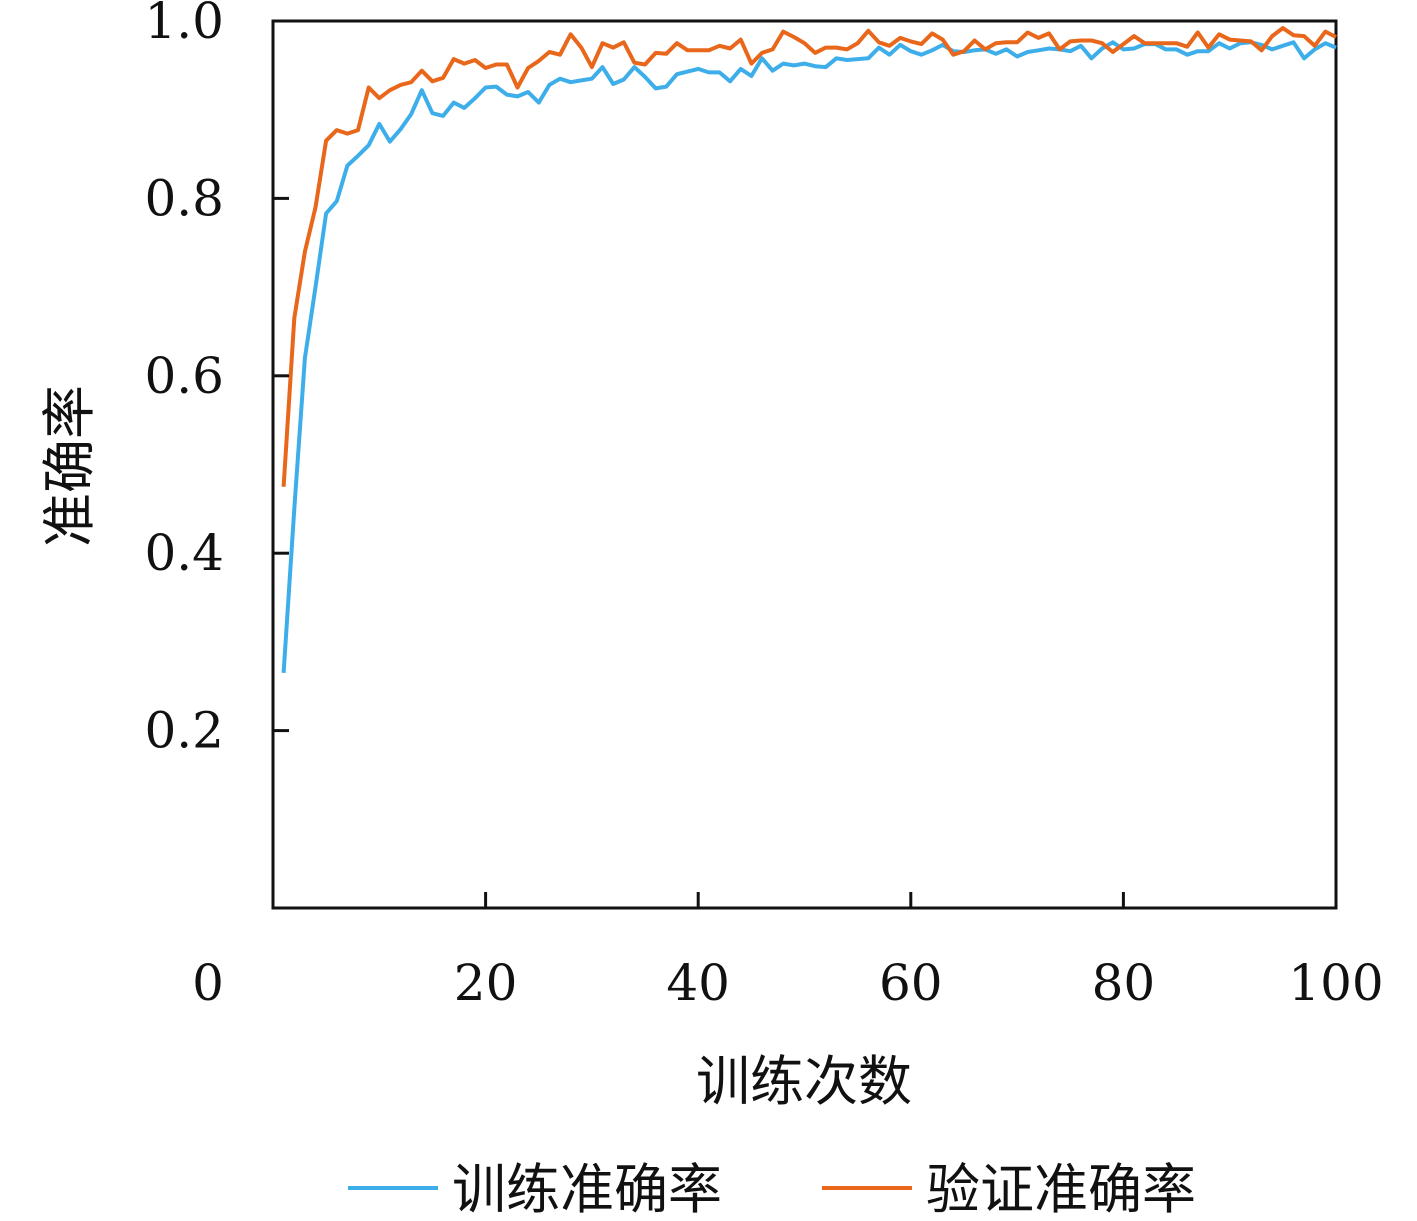 This screenshot has height=1221, width=1417. What do you see at coordinates (184, 198) in the screenshot?
I see `y-tick-label: 0.8` at bounding box center [184, 198].